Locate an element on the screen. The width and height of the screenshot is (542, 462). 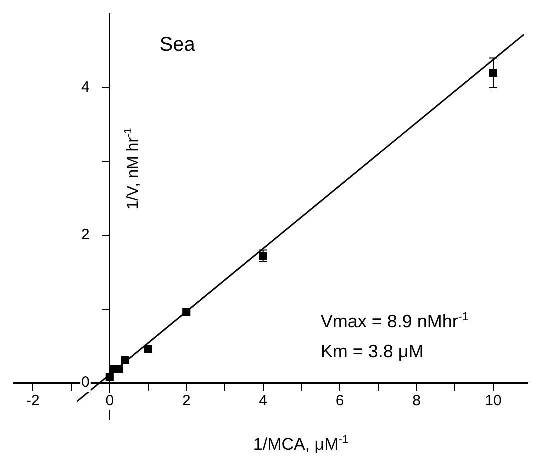
y-axis-title: 1/V, nM hr-1 is located at coordinates (132, 169).